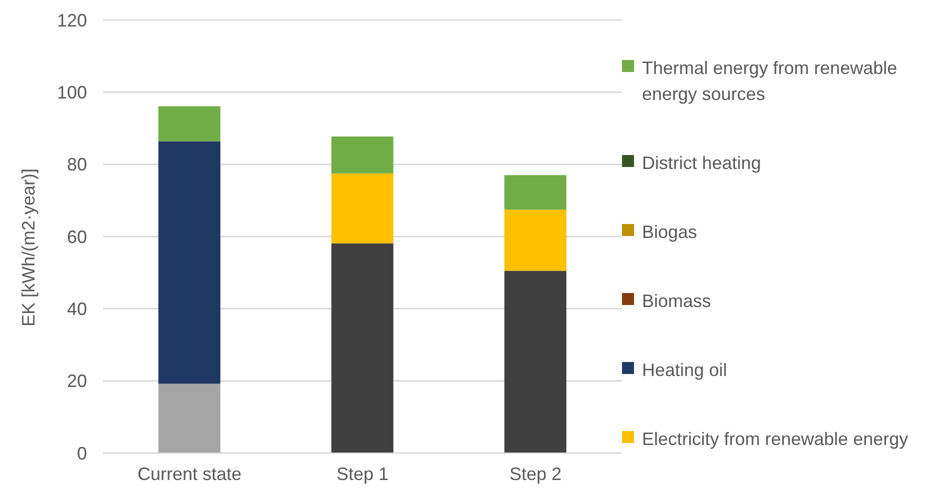 The width and height of the screenshot is (930, 498). Describe the element at coordinates (775, 439) in the screenshot. I see `legend-label: Electricity from renewable energy` at that location.